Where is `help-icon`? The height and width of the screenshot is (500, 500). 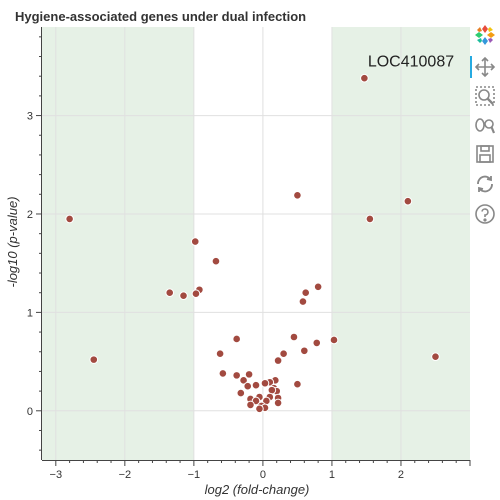
help-icon is located at coordinates (485, 214).